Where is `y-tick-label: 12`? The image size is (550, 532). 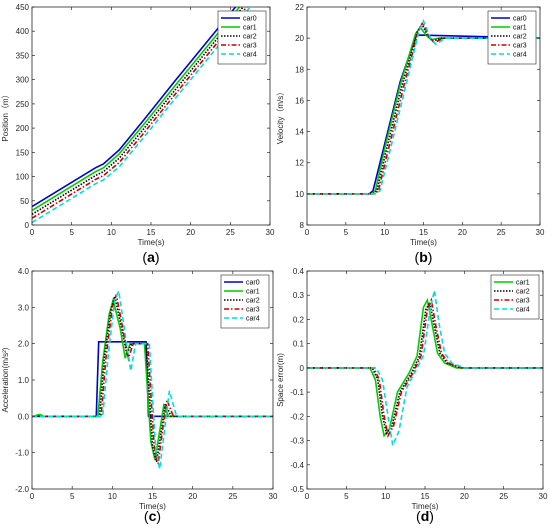 y-tick-label: 12 is located at coordinates (299, 163).